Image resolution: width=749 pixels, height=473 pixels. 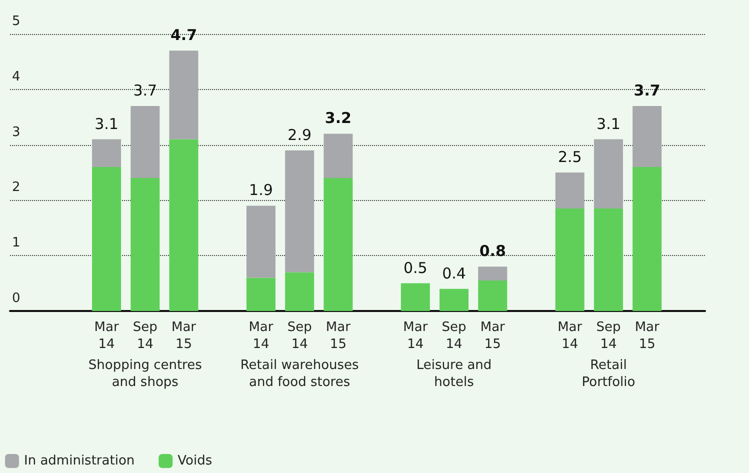 I want to click on total-label: 0.8, so click(x=492, y=251).